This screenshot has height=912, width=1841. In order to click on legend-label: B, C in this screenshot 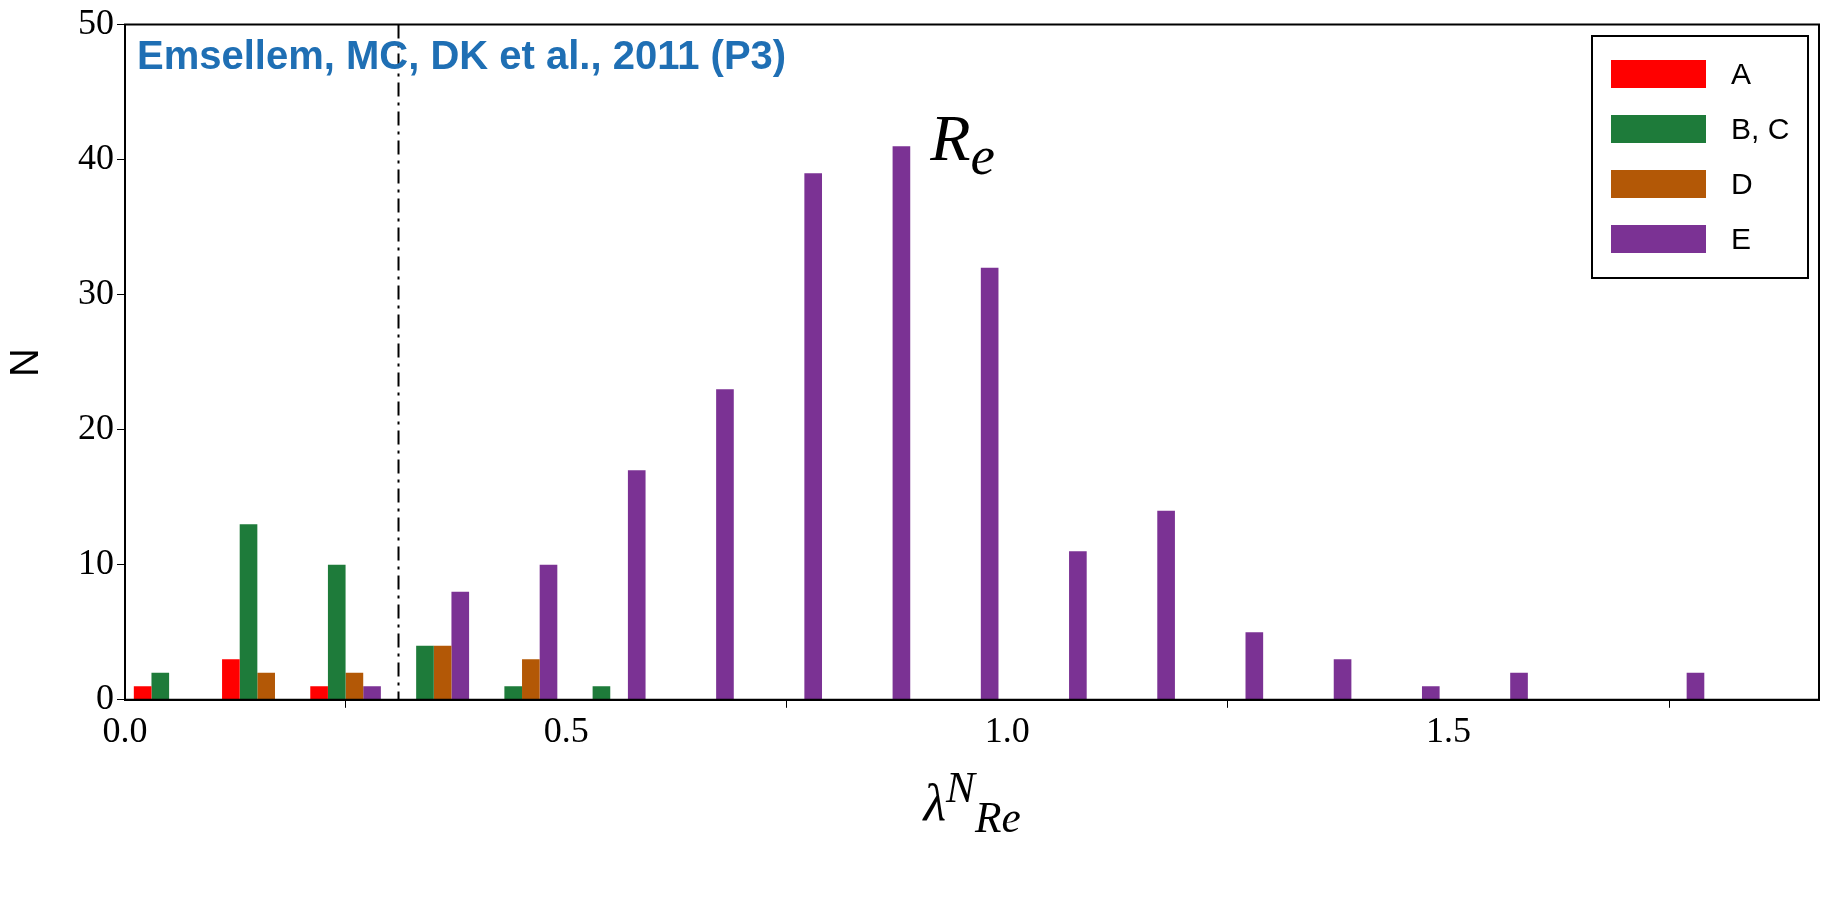, I will do `click(1760, 129)`.